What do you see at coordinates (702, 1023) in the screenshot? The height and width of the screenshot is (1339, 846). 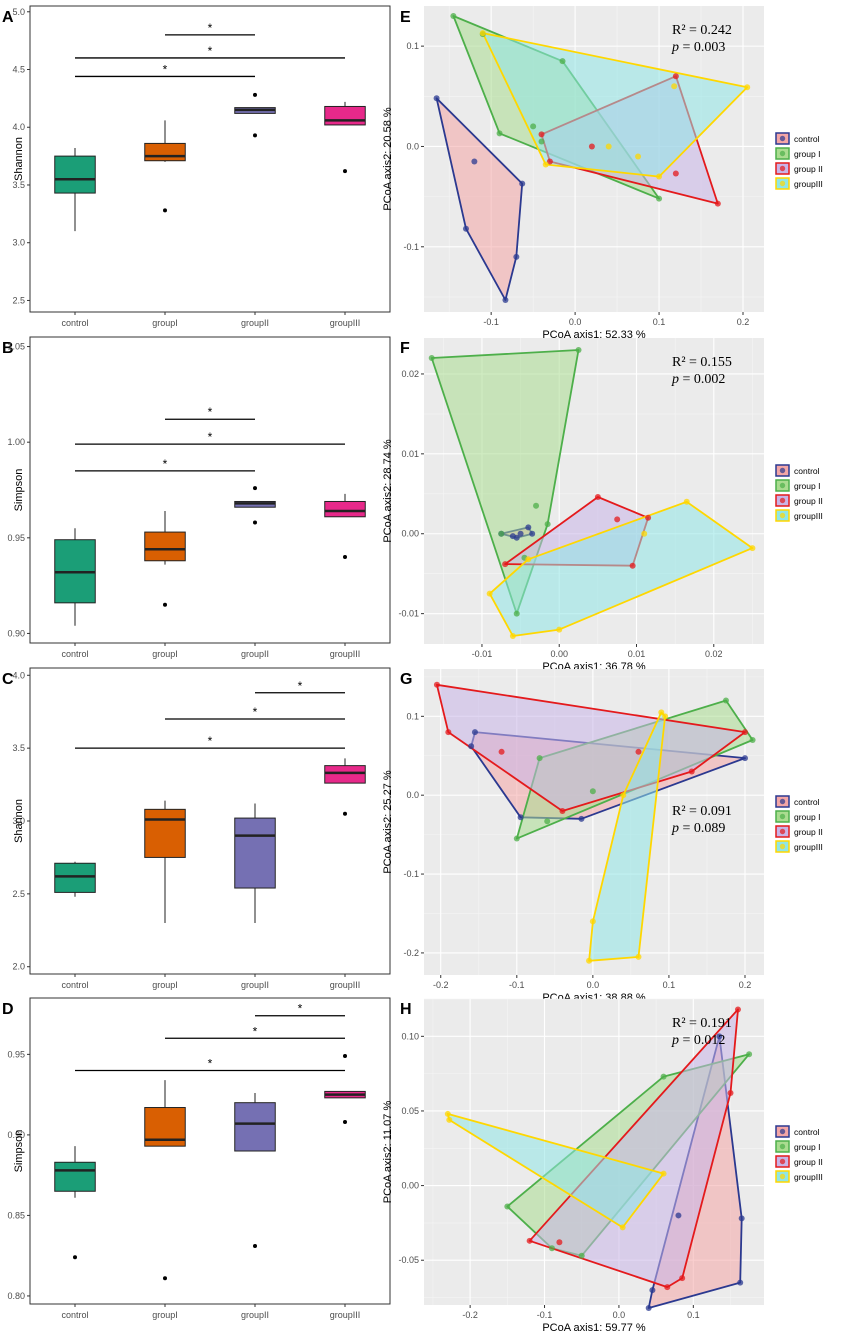 I see `r-squared: R² = 0.191` at bounding box center [702, 1023].